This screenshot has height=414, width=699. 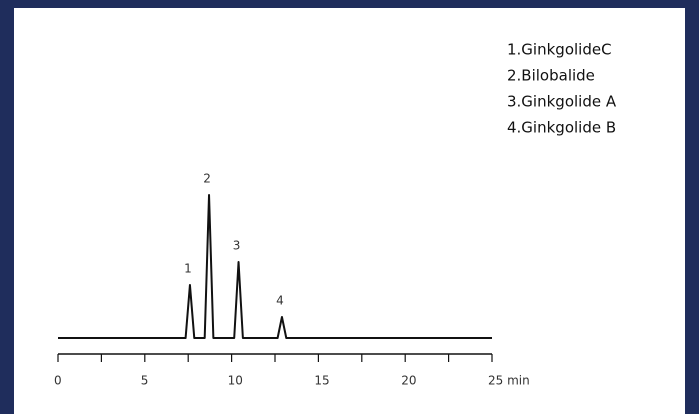 What do you see at coordinates (321, 381) in the screenshot?
I see `x-tick-label: 15` at bounding box center [321, 381].